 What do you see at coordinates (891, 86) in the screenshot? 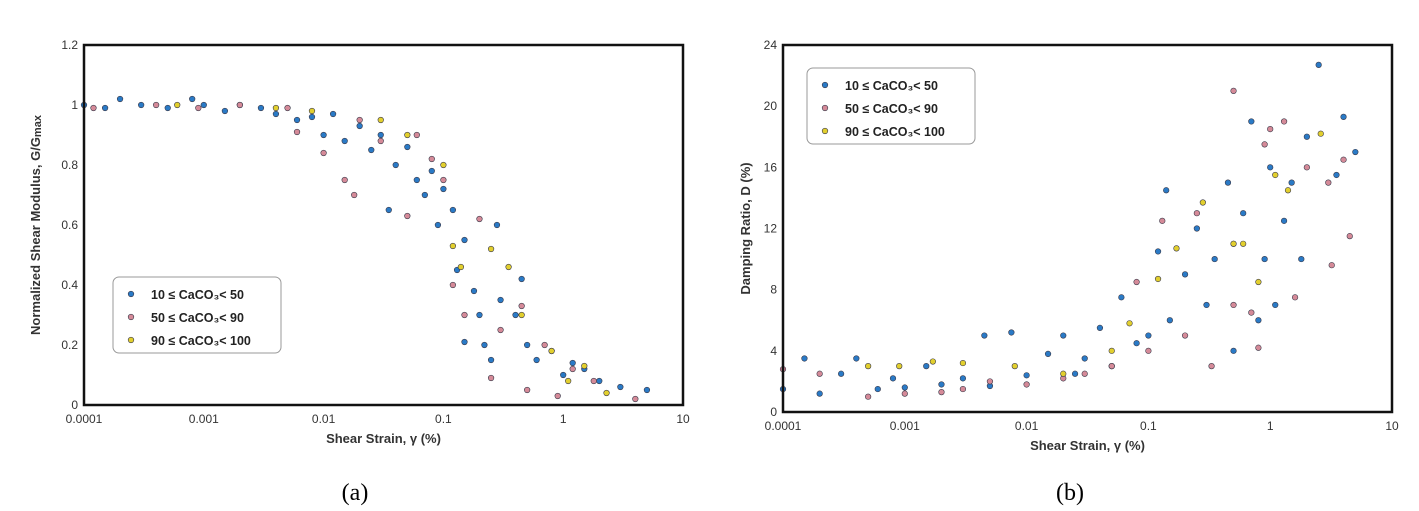
I see `legend-label: 10 ≤ CaCO₃< 50` at bounding box center [891, 86].